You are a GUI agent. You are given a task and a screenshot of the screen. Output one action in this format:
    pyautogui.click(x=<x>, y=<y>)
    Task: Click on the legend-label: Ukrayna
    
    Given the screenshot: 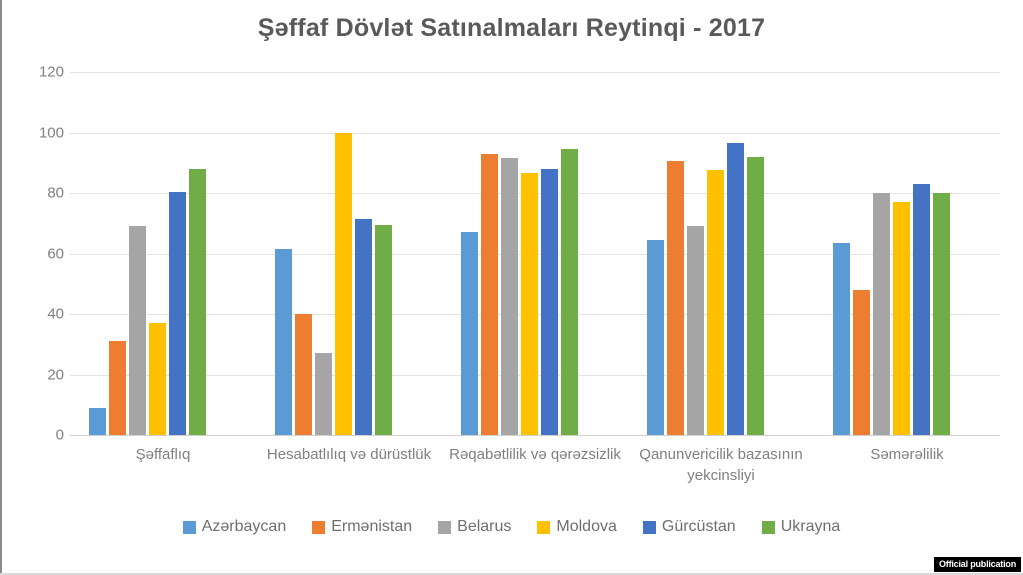 What is the action you would take?
    pyautogui.click(x=810, y=526)
    